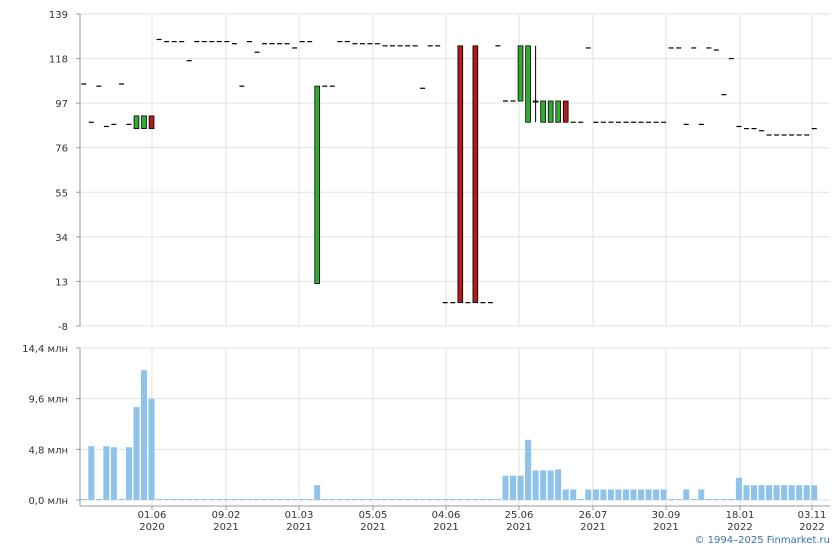 Image resolution: width=840 pixels, height=554 pixels. Describe the element at coordinates (666, 515) in the screenshot. I see `x-tick-day: 30.09` at that location.